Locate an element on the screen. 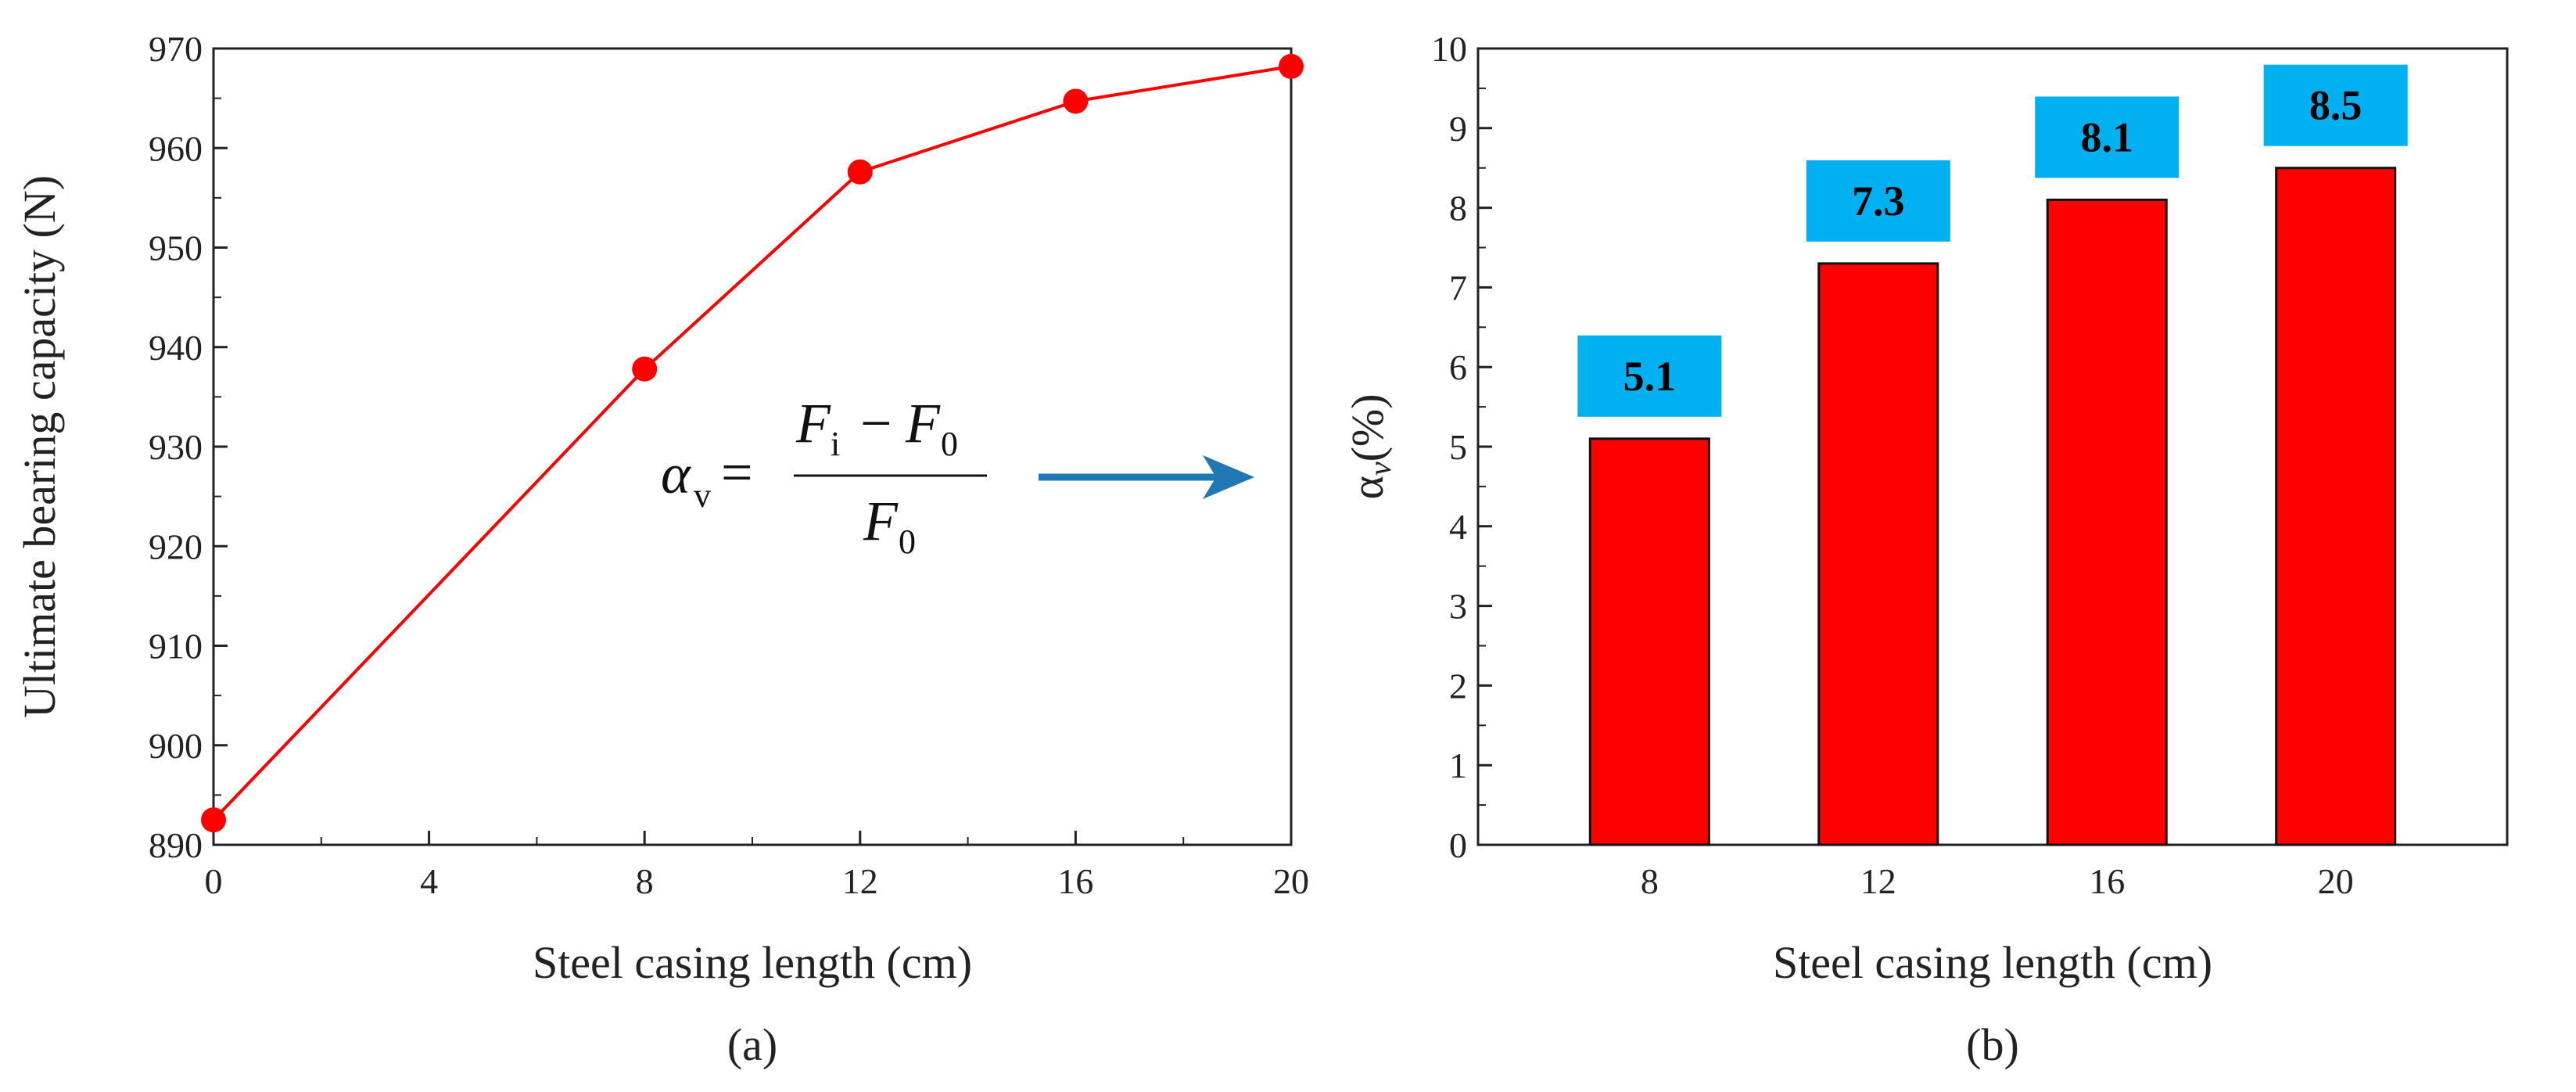  y-tick-label-b: 0 is located at coordinates (1458, 845).